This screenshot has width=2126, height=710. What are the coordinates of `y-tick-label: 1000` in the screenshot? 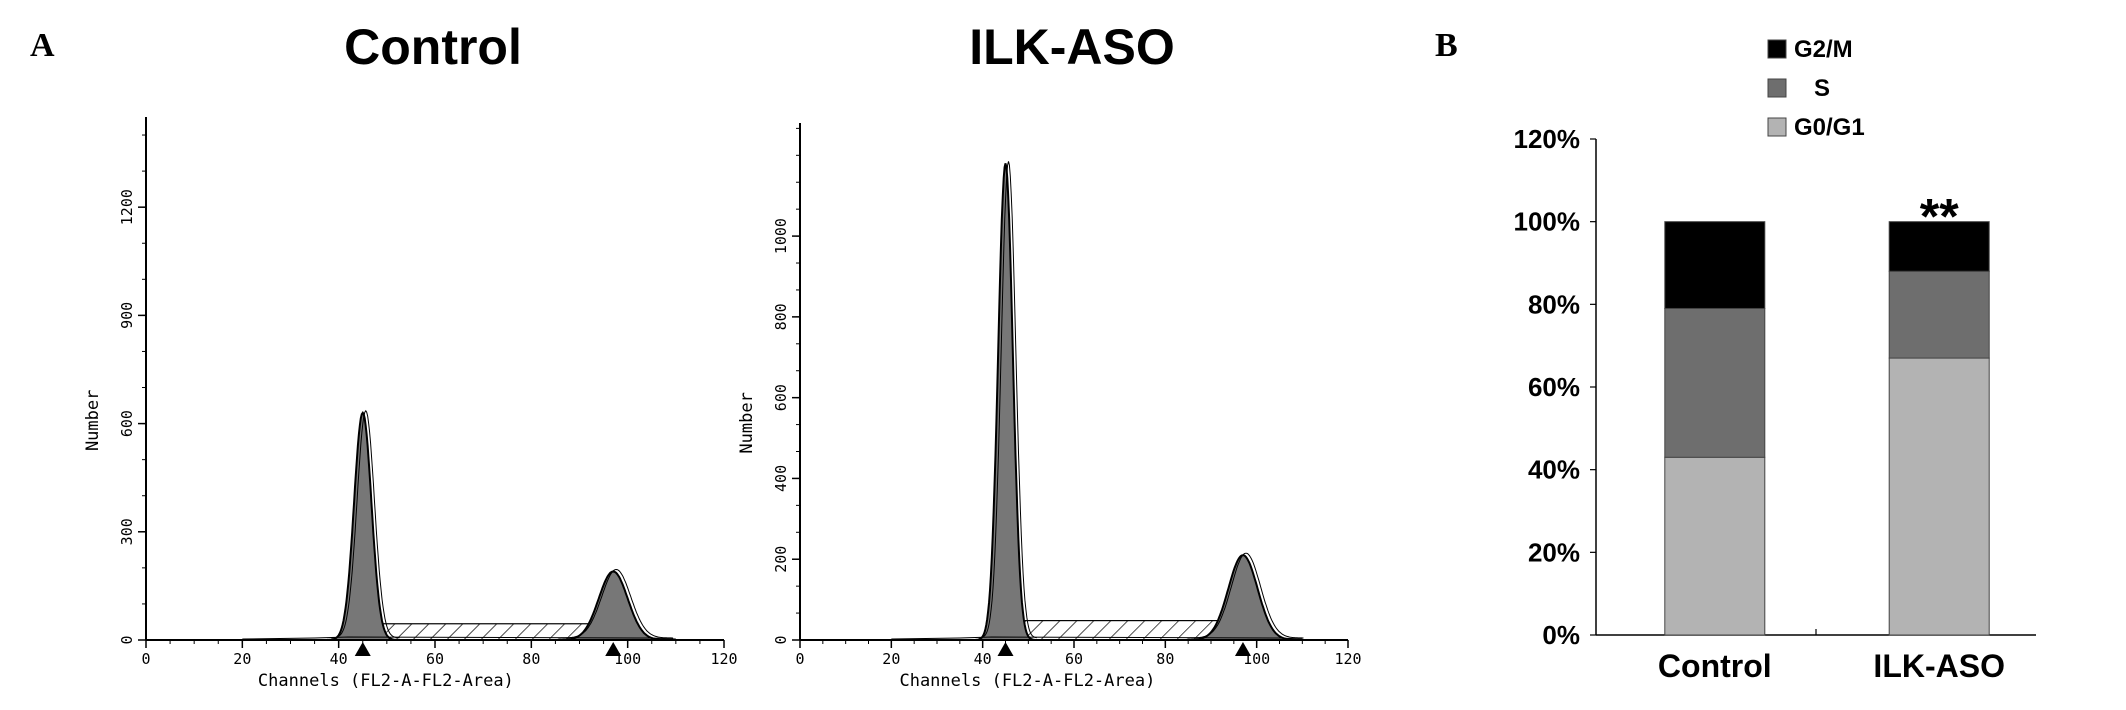 It's located at (781, 236).